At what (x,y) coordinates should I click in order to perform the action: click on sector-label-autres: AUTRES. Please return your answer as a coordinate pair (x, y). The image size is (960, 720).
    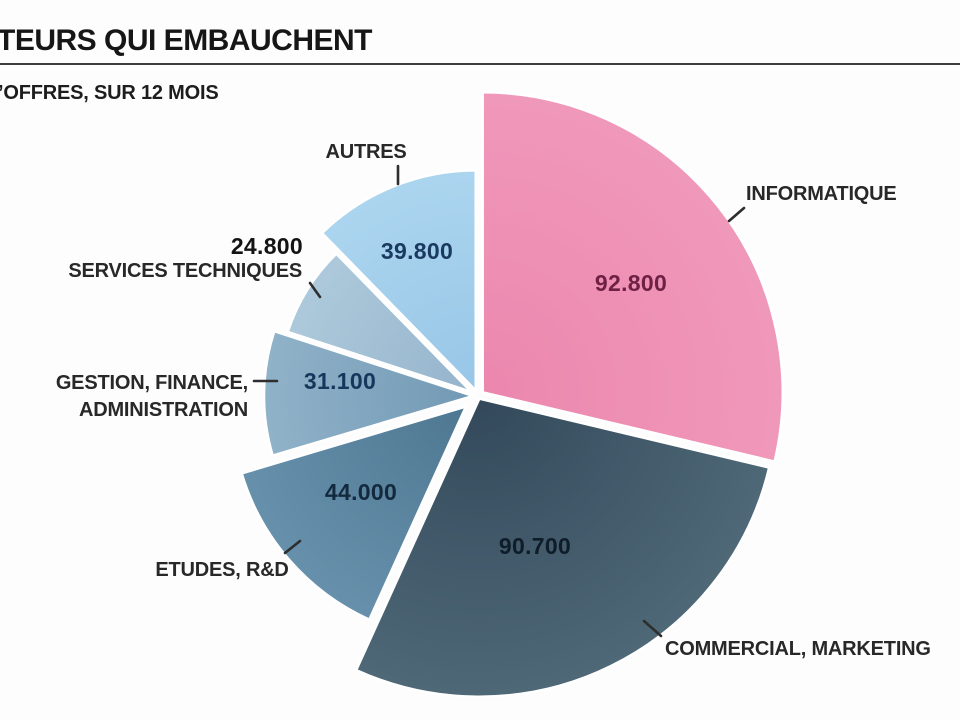
    Looking at the image, I should click on (365, 152).